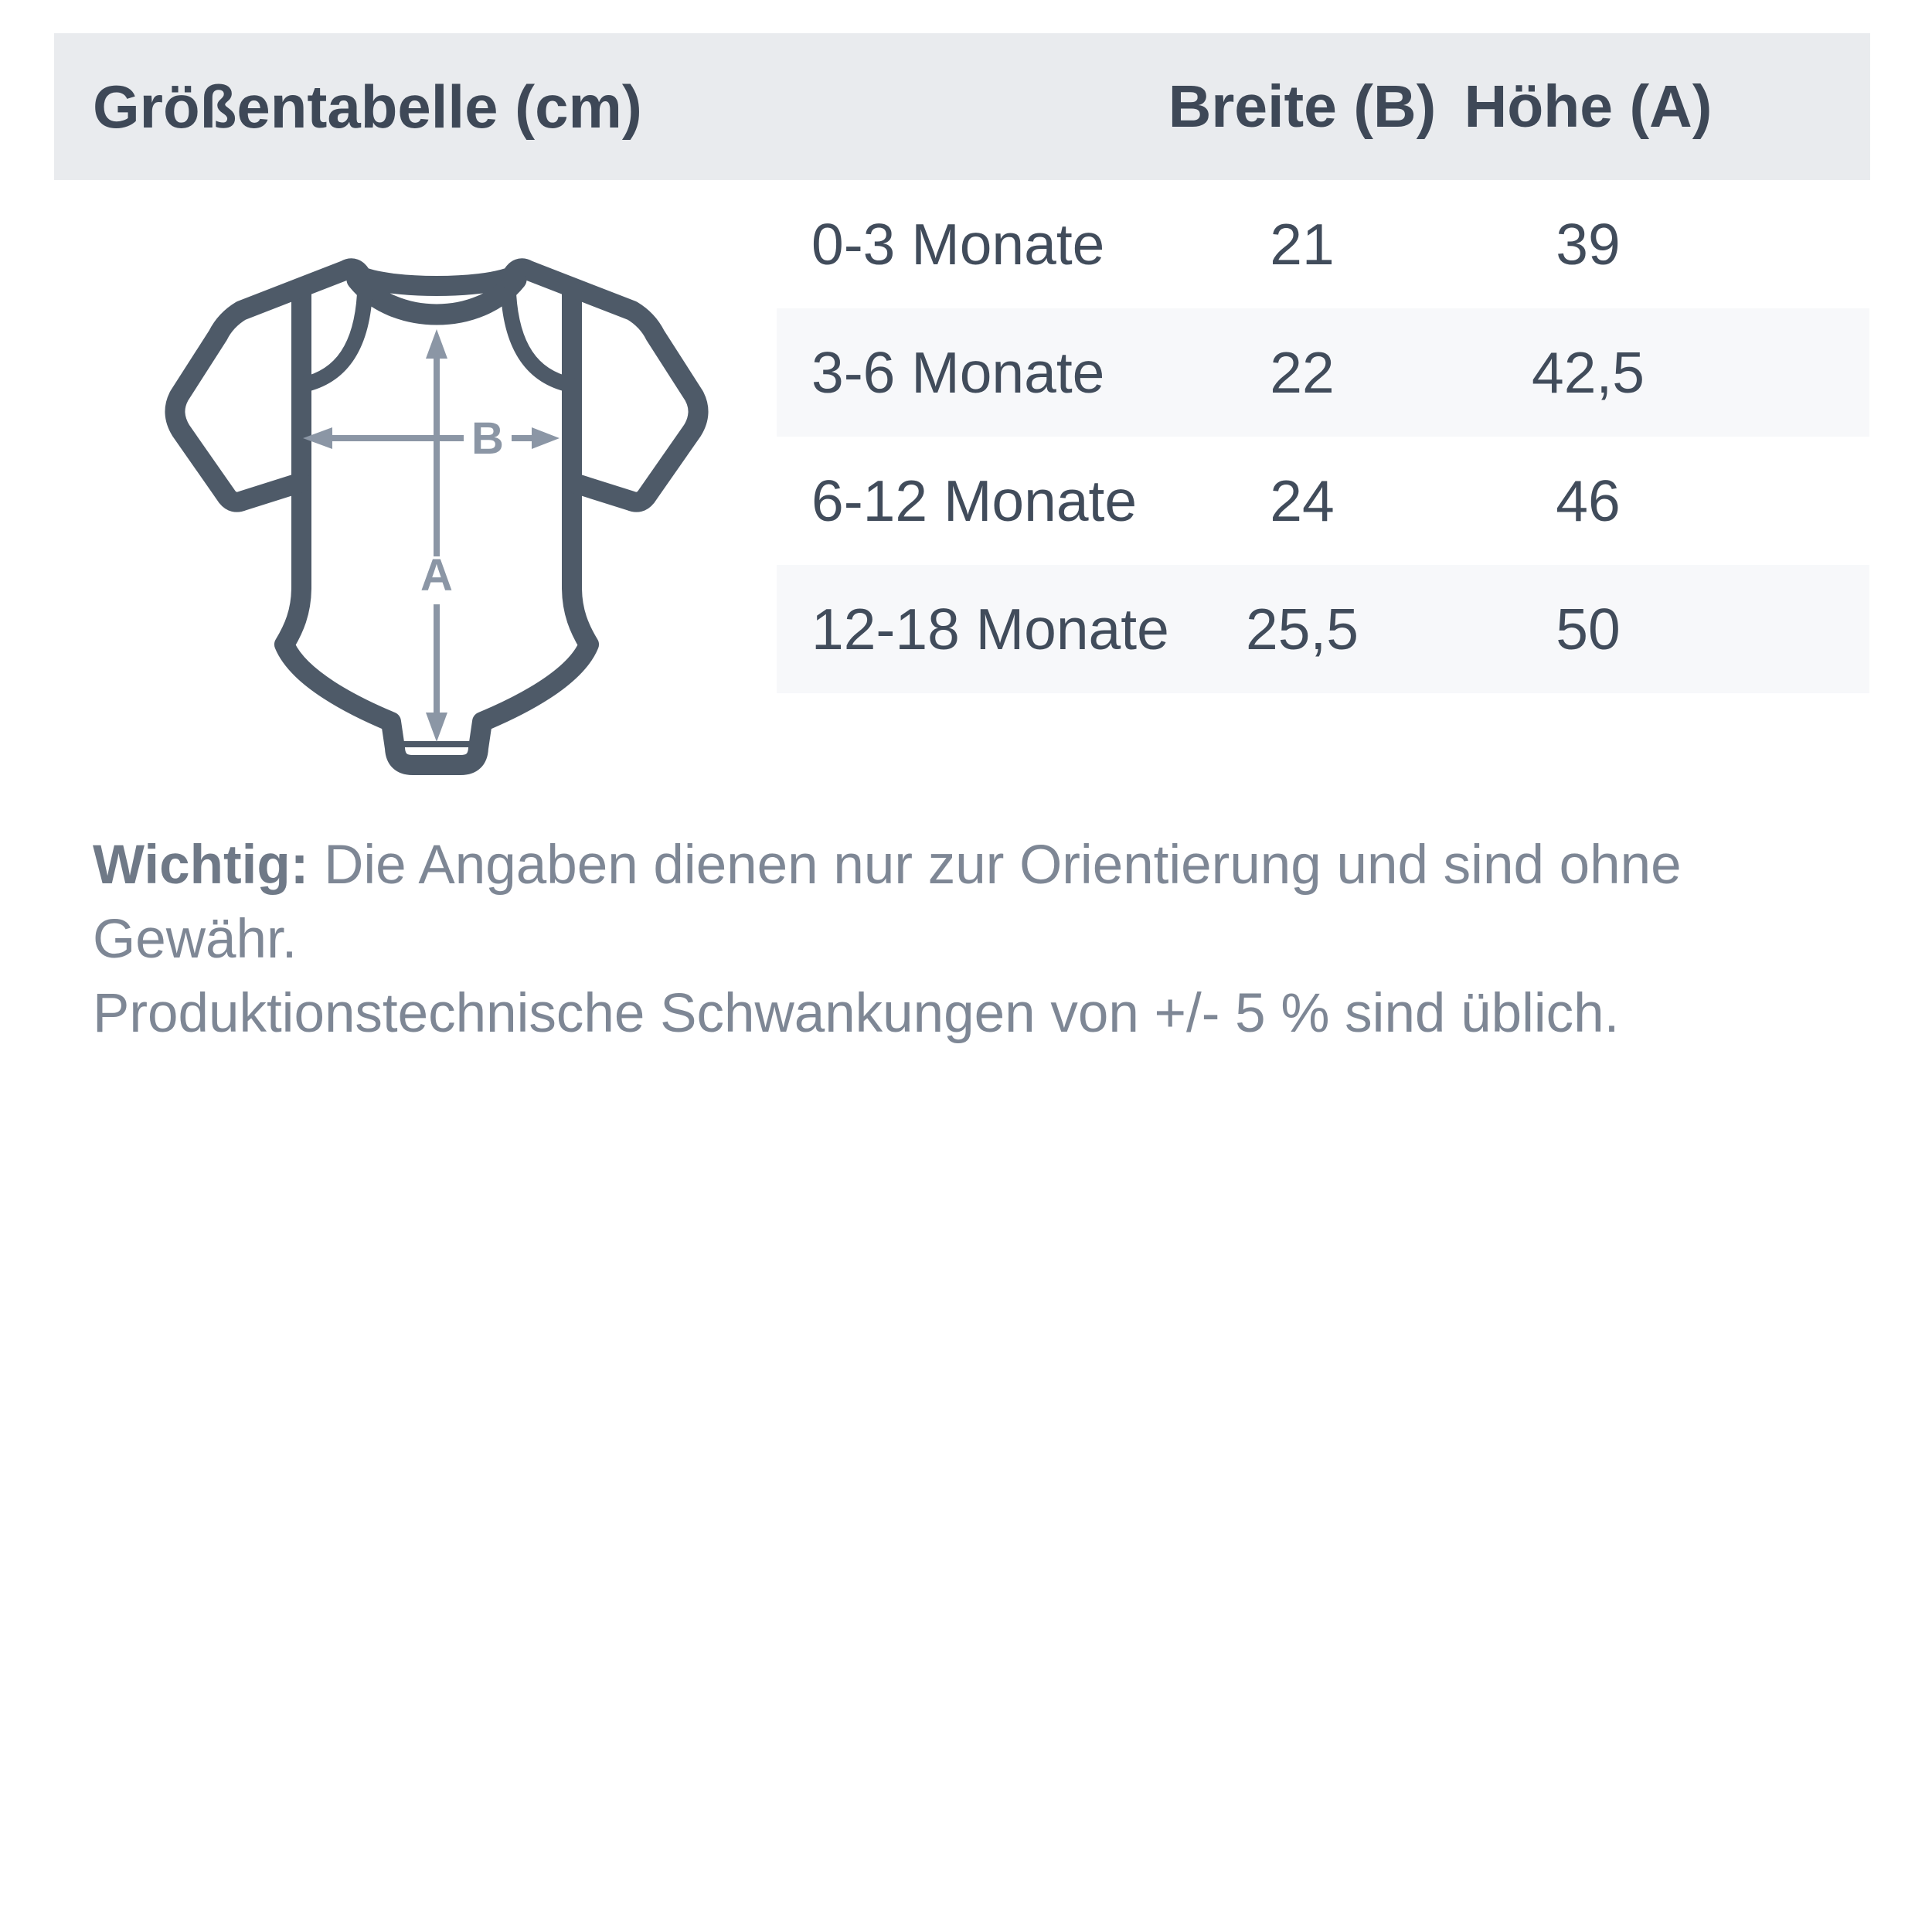 The image size is (1932, 1932). What do you see at coordinates (201, 865) in the screenshot?
I see `disclaimer-lead: Wichtig:` at bounding box center [201, 865].